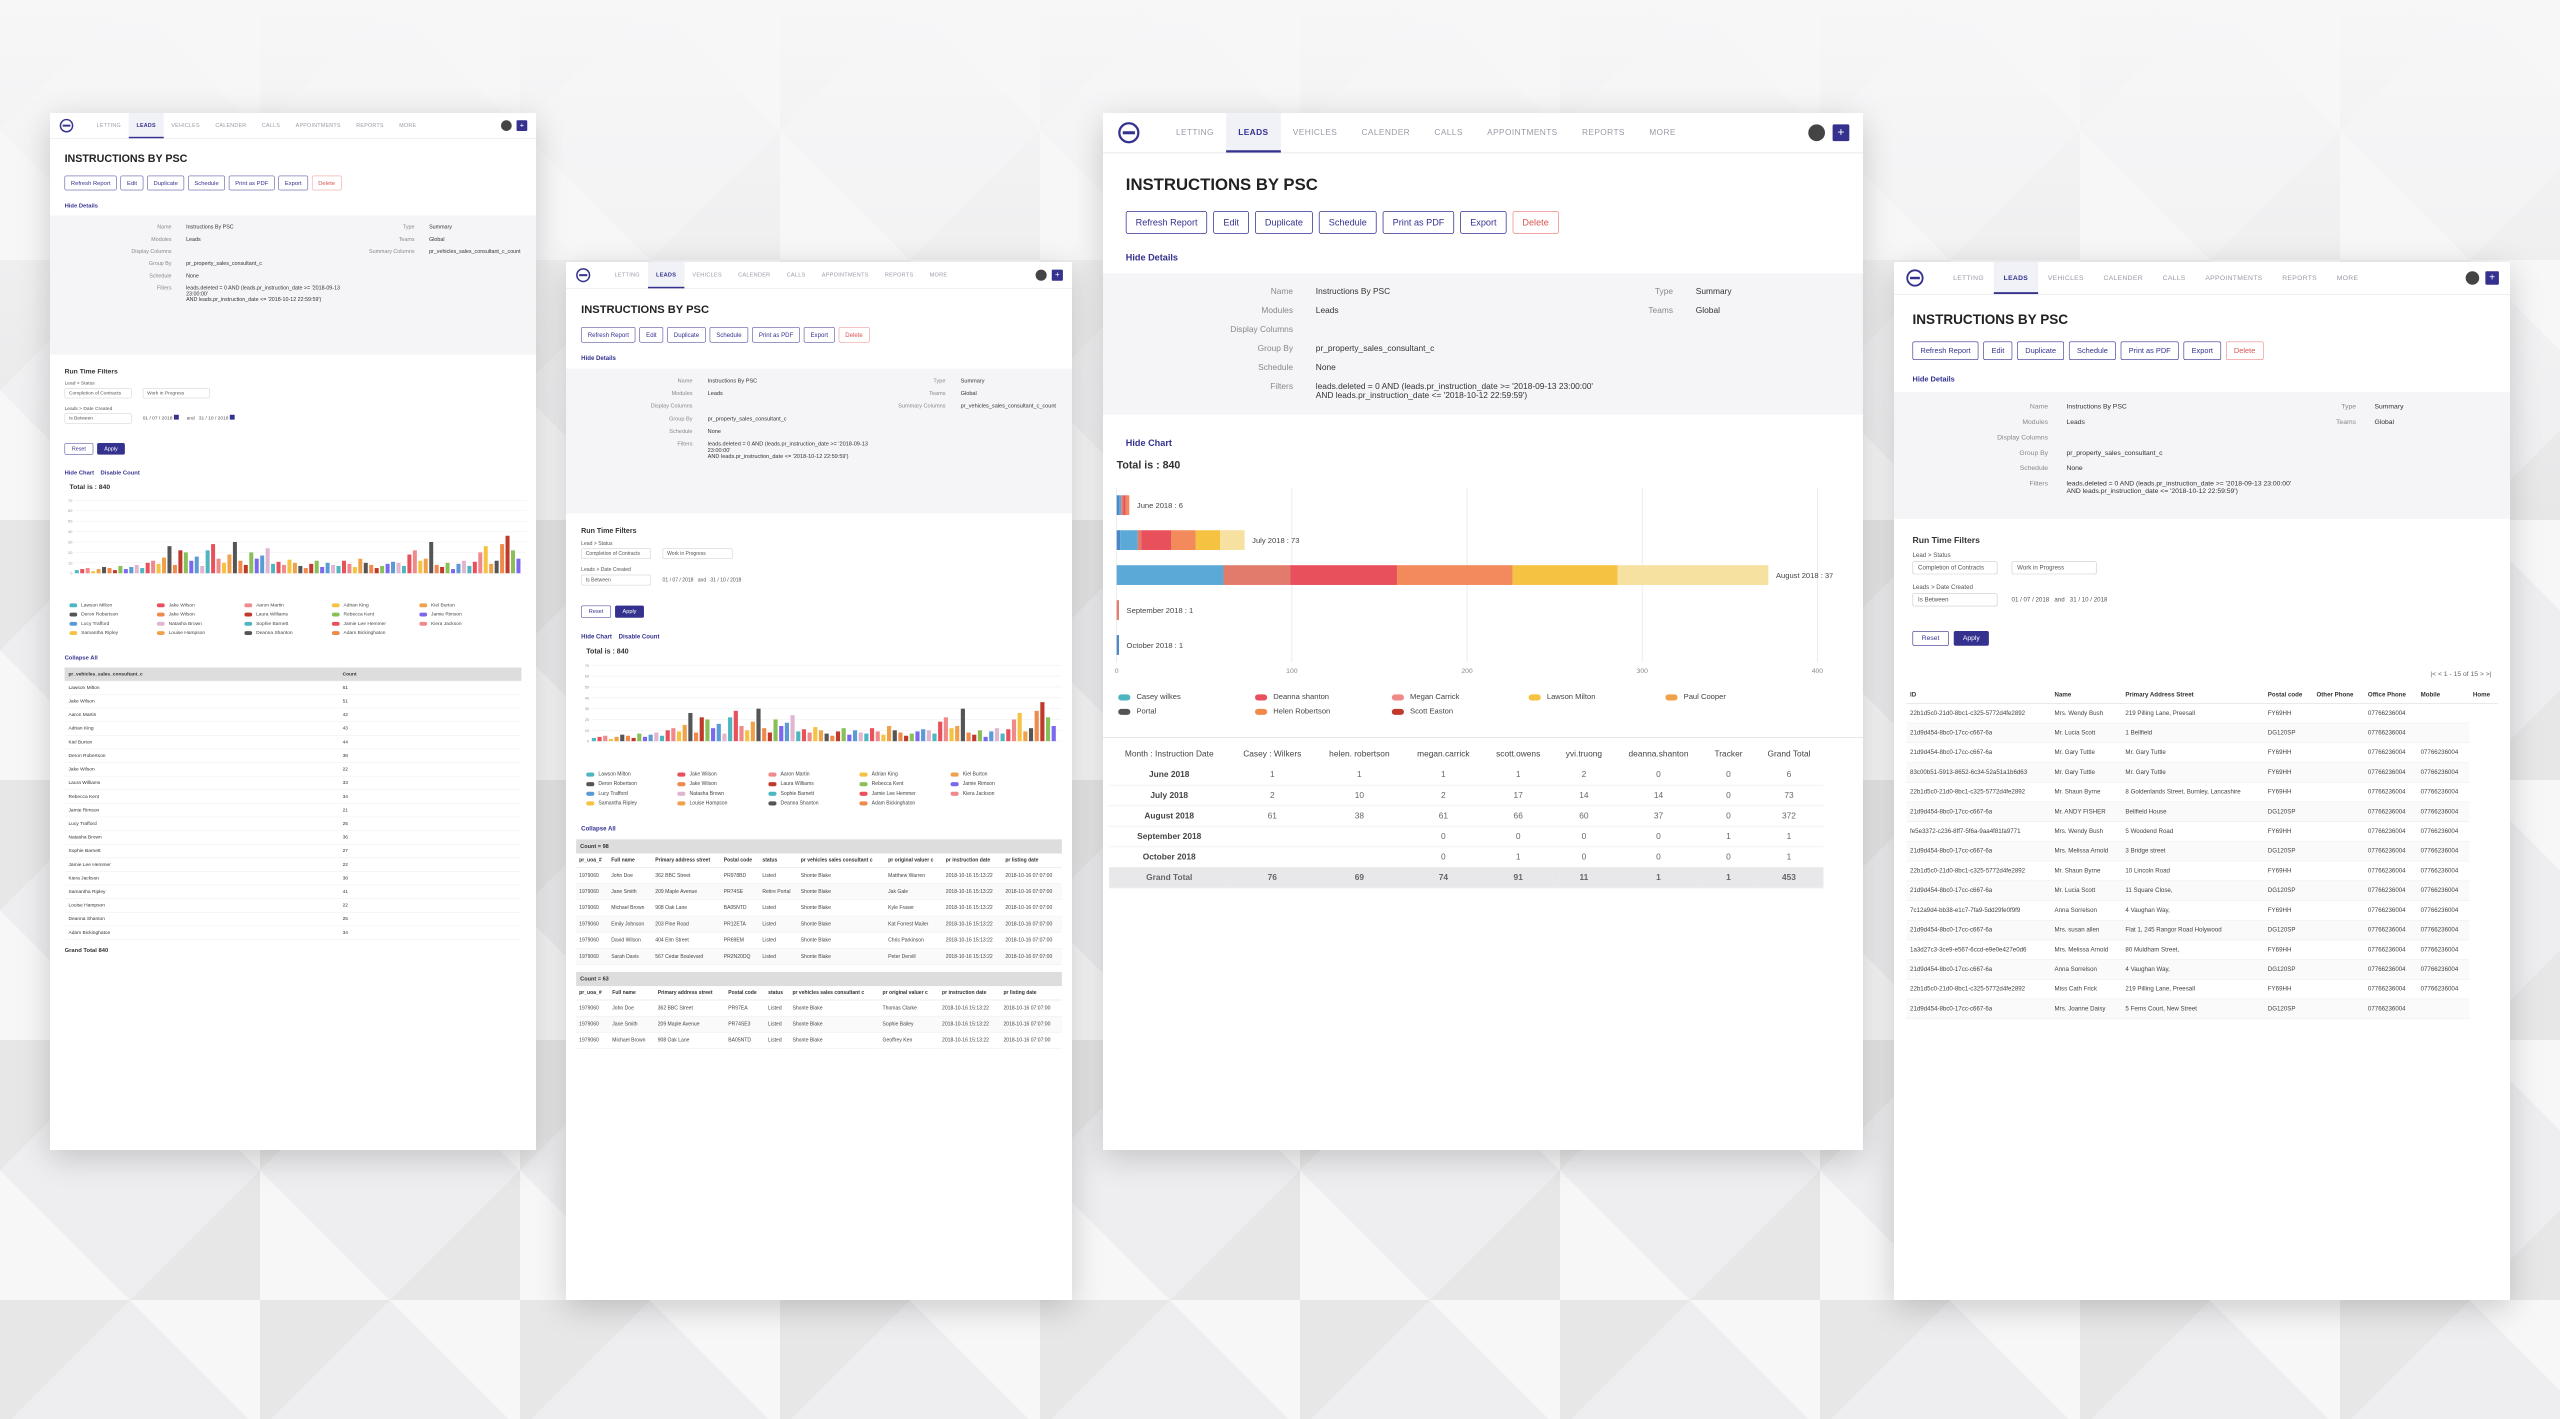 The width and height of the screenshot is (2560, 1419). What do you see at coordinates (293, 905) in the screenshot?
I see `table-row: Louise Hampson 22` at bounding box center [293, 905].